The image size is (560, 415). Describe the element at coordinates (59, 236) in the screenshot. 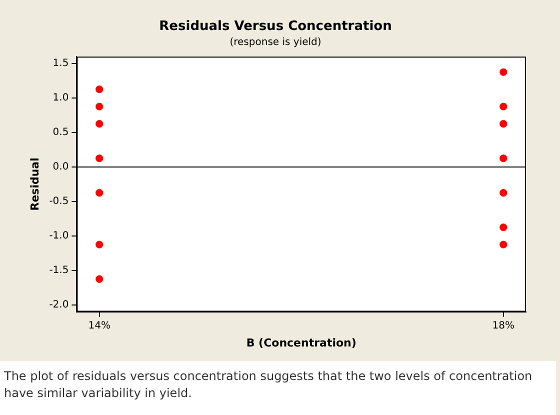

I see `y-tick-label: -1.0` at that location.